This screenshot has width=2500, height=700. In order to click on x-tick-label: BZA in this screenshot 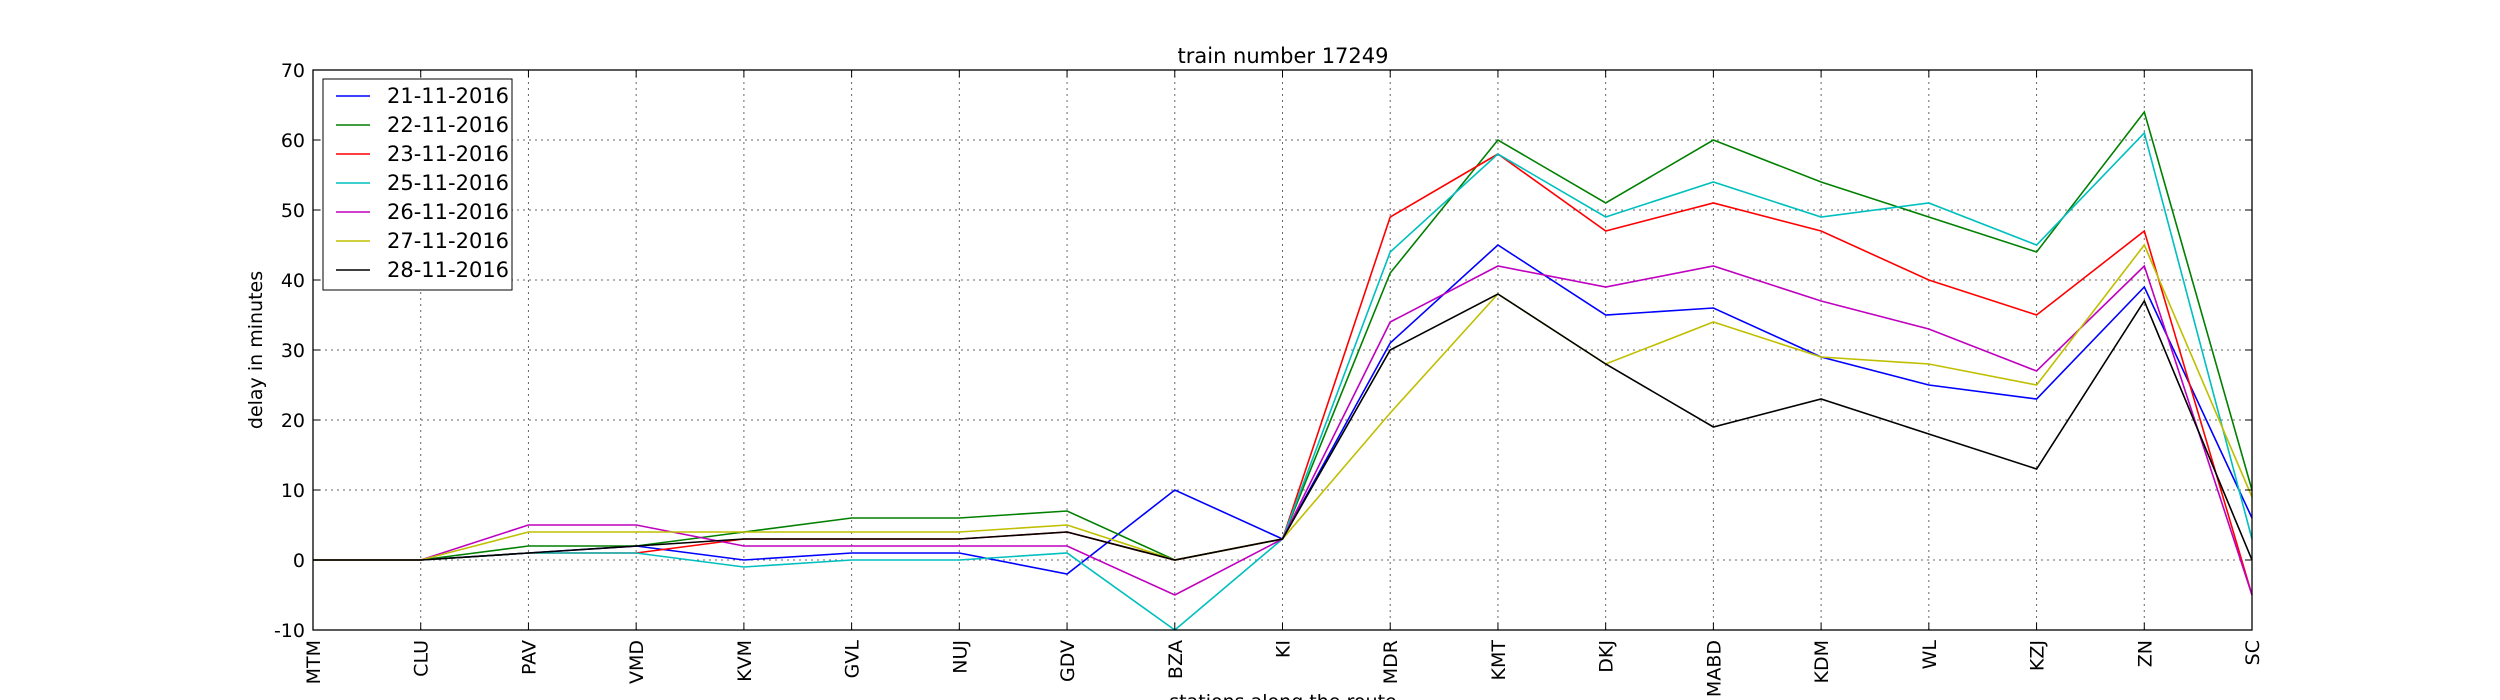, I will do `click(1176, 659)`.